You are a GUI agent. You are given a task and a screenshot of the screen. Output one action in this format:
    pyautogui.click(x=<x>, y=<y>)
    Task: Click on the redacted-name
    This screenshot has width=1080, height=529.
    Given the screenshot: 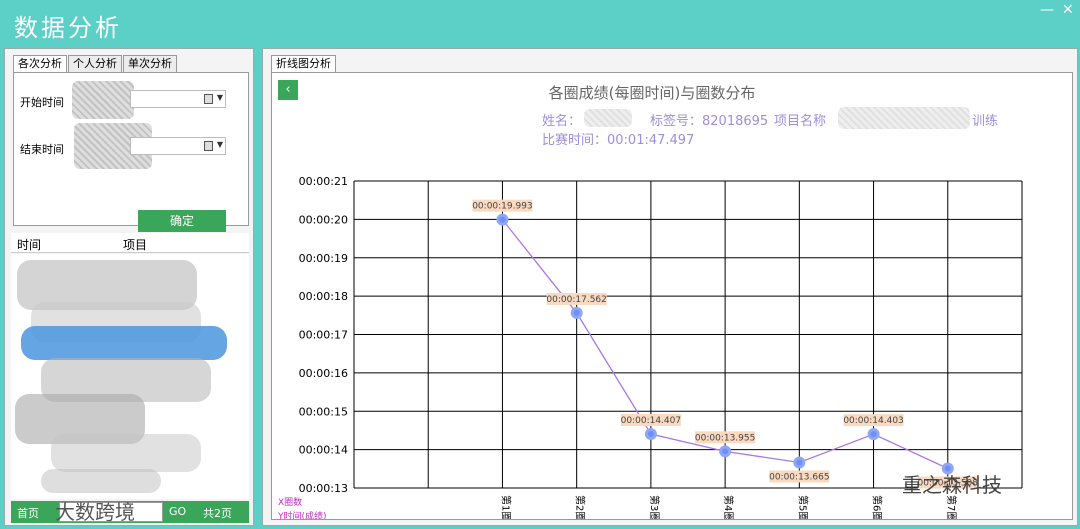 What is the action you would take?
    pyautogui.click(x=608, y=118)
    